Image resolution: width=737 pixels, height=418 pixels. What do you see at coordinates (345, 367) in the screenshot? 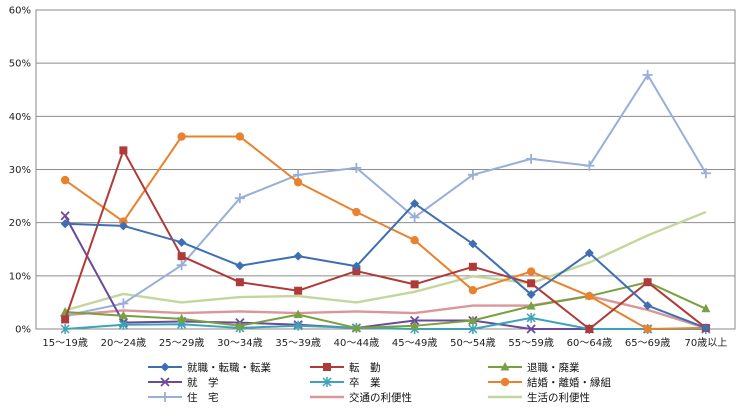
I see `legend-entry: 転 勤` at bounding box center [345, 367].